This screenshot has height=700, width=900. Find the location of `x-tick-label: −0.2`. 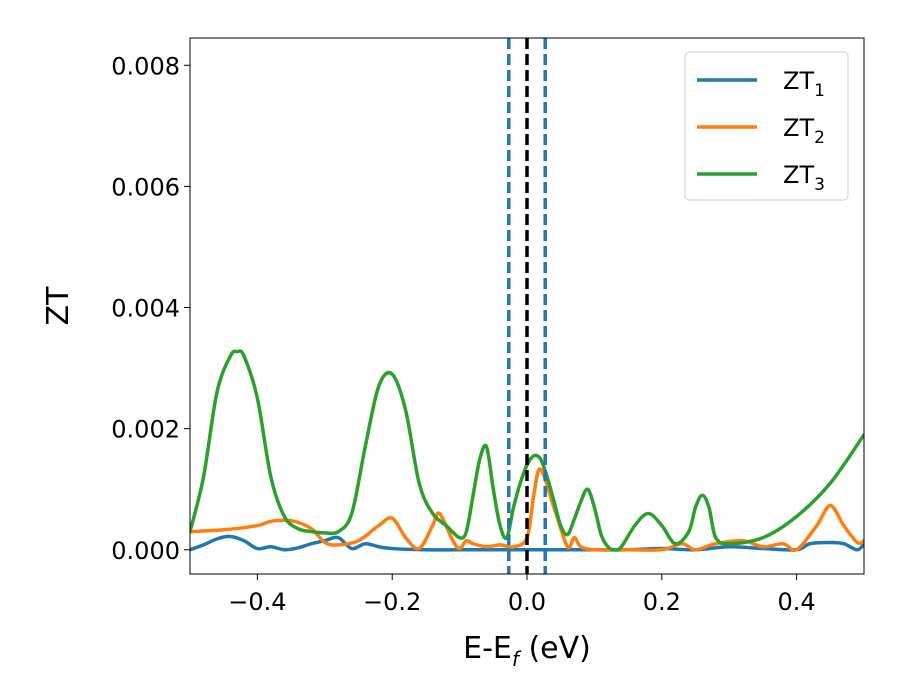

x-tick-label: −0.2 is located at coordinates (392, 602).